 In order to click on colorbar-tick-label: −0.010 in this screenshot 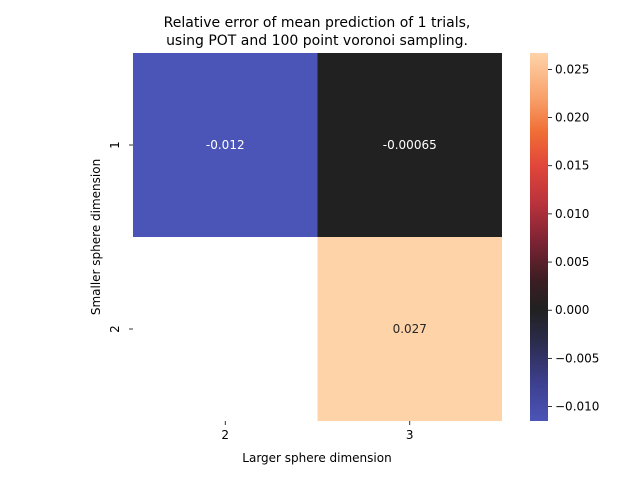, I will do `click(577, 407)`.